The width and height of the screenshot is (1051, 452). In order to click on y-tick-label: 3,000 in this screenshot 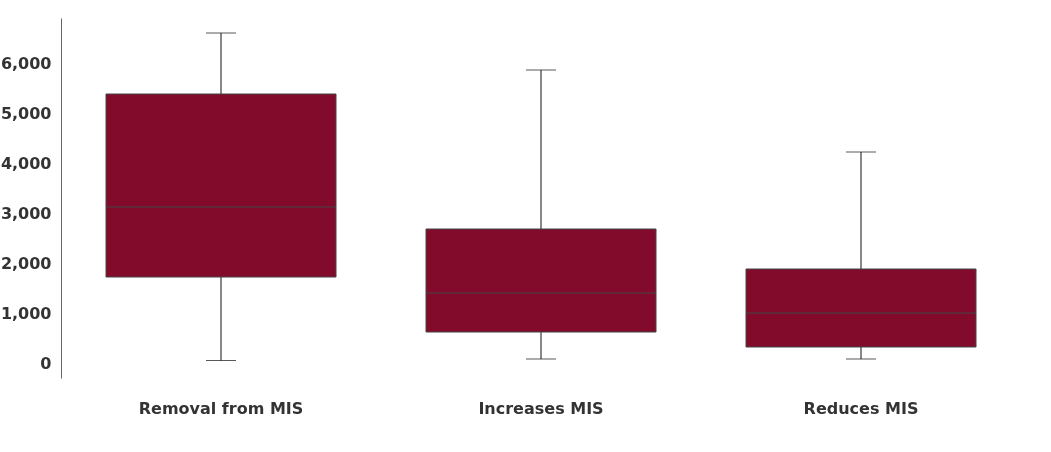, I will do `click(26, 213)`.